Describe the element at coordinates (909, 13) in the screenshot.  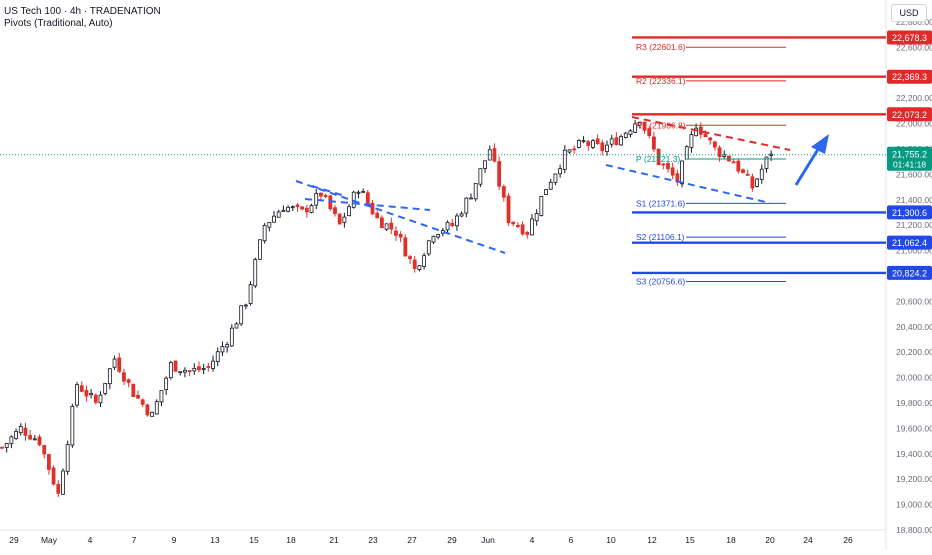
I see `currency-button: USD` at that location.